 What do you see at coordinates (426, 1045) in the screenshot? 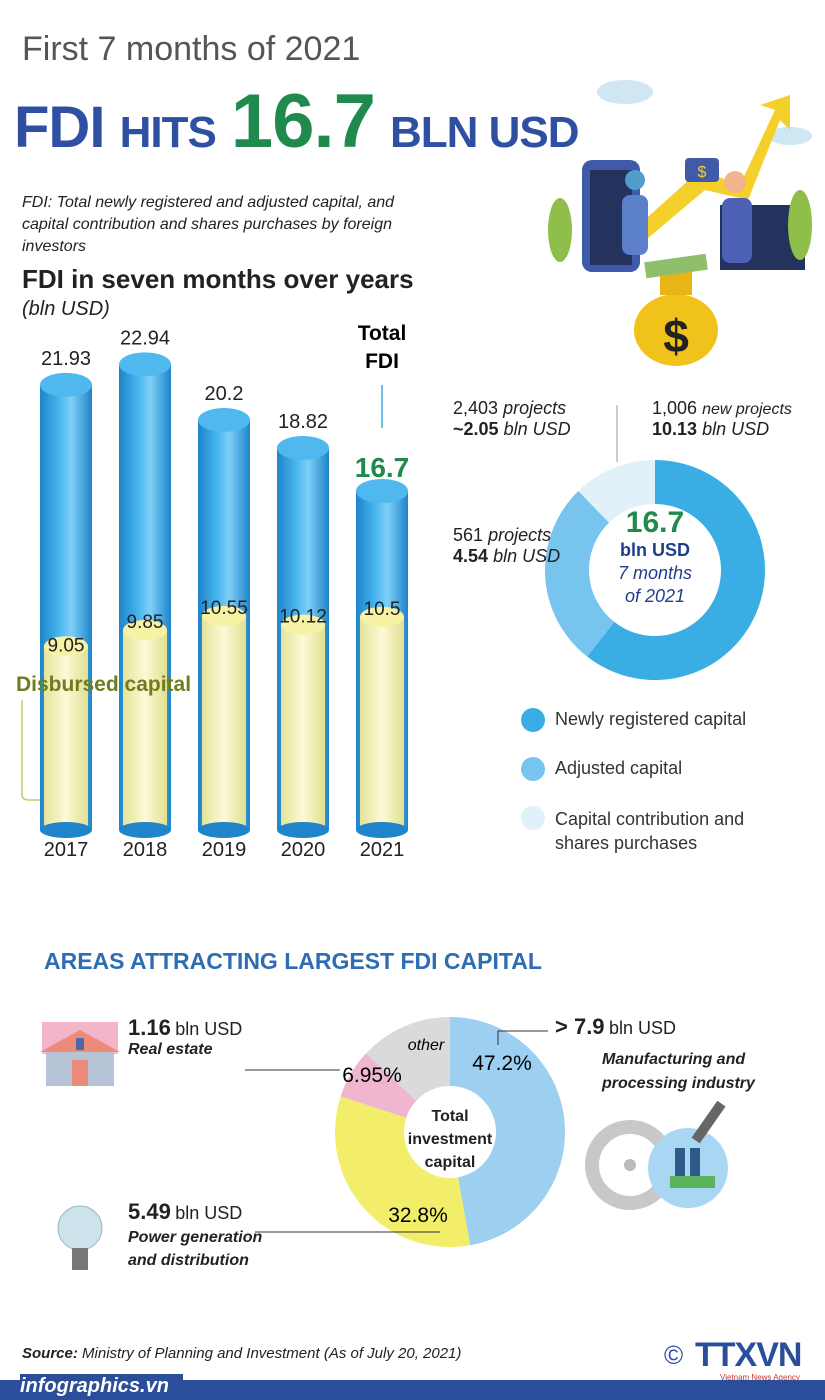
I see `label-other: other` at bounding box center [426, 1045].